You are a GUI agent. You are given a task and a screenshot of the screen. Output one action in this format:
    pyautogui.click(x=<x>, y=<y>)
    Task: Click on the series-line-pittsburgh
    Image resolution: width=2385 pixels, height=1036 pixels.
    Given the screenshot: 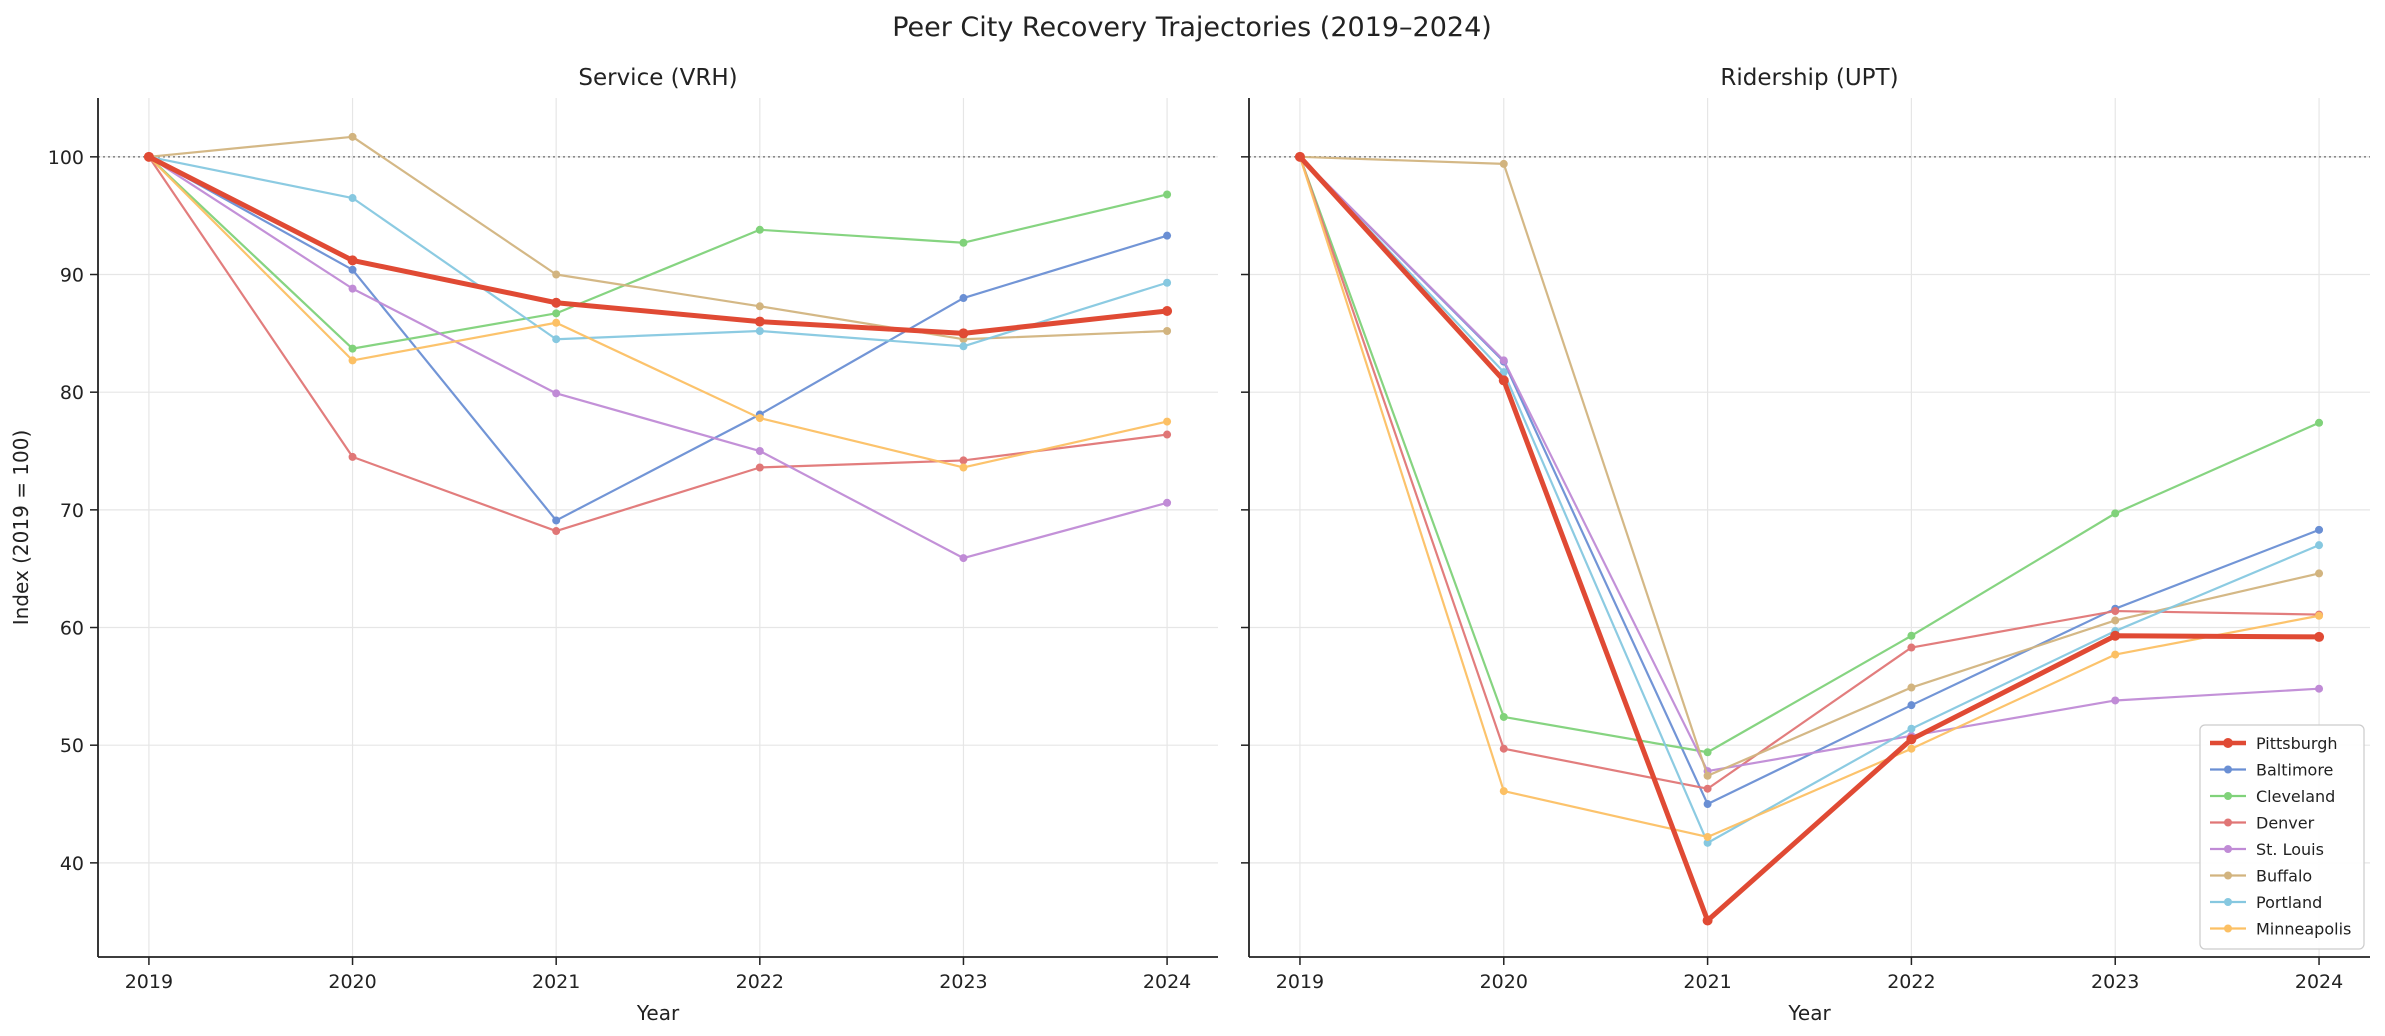 What is the action you would take?
    pyautogui.click(x=658, y=245)
    